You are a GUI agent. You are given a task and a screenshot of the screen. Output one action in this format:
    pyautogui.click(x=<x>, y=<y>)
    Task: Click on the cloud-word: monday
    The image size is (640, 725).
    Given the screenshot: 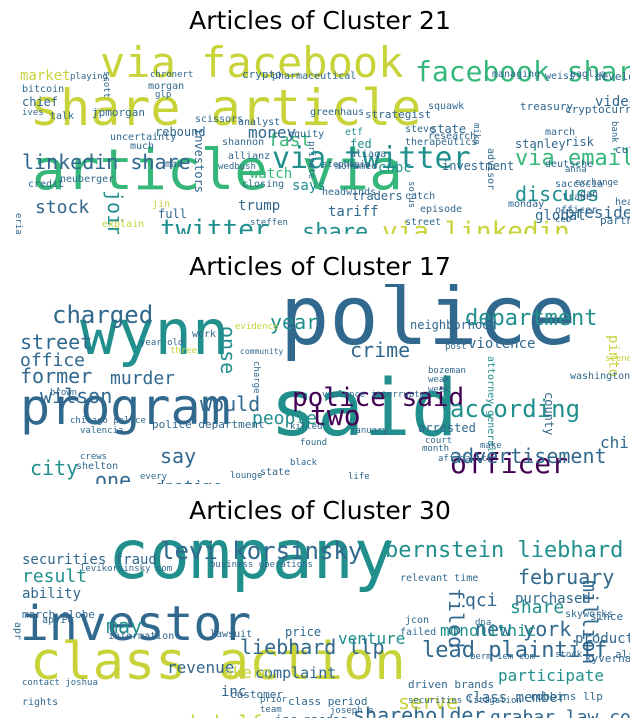 What is the action you would take?
    pyautogui.click(x=615, y=483)
    